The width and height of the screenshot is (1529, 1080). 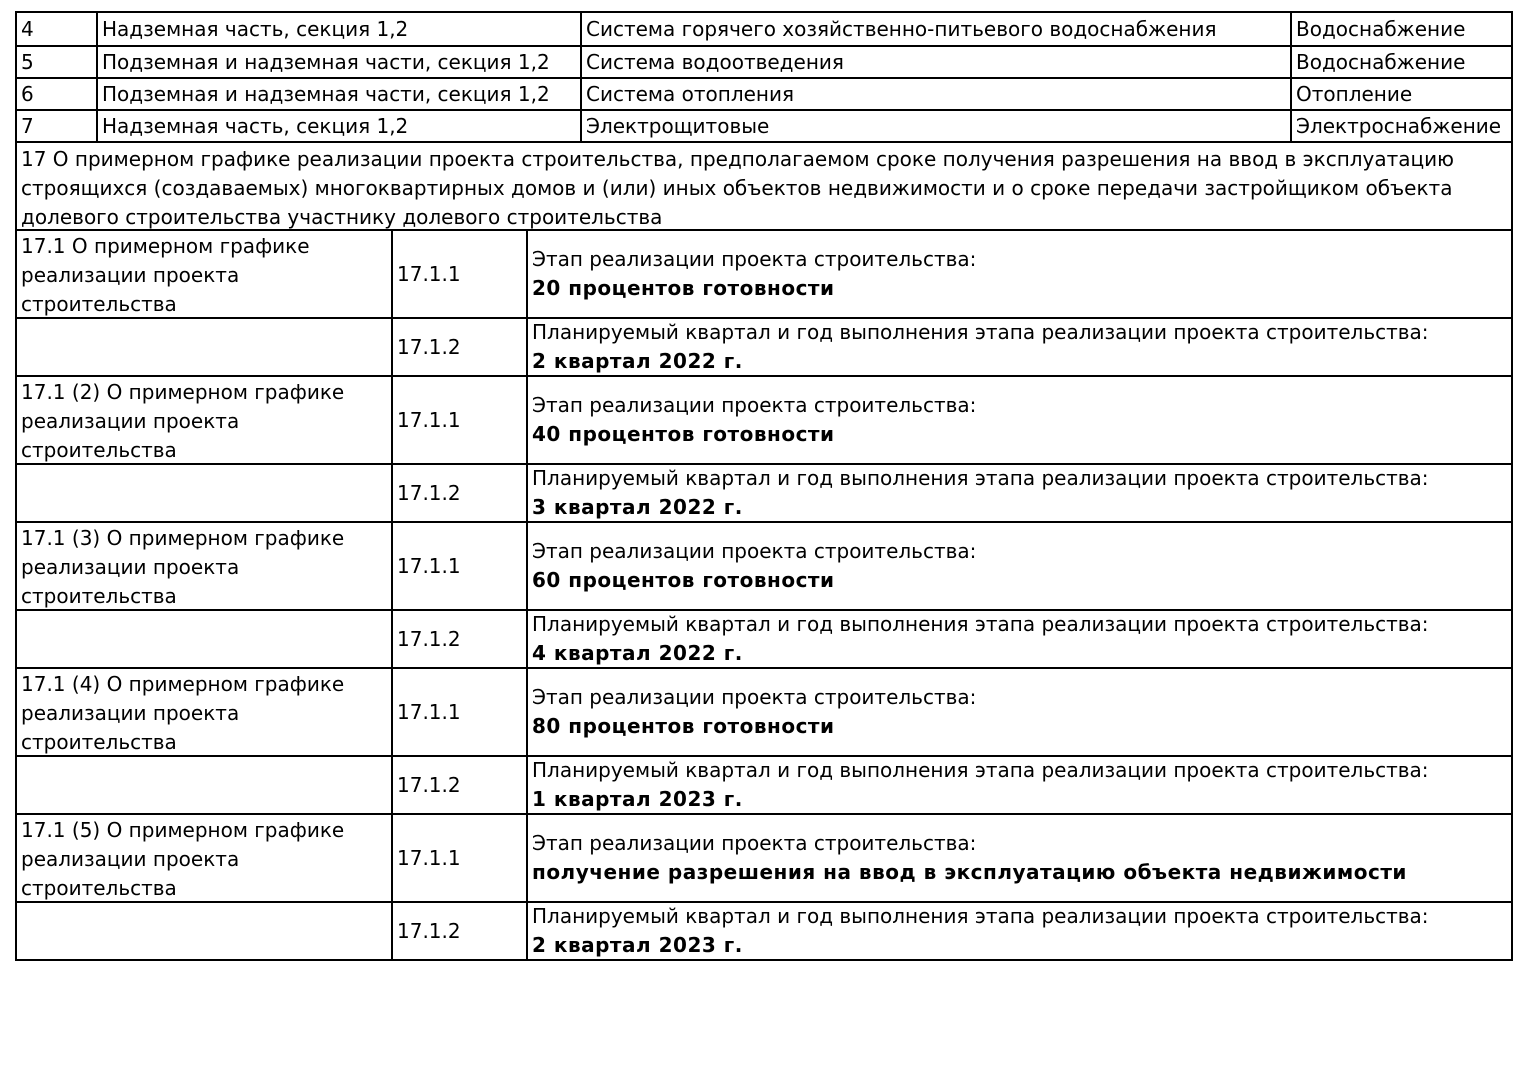 I want to click on row-number-cell: 5, so click(x=27, y=61).